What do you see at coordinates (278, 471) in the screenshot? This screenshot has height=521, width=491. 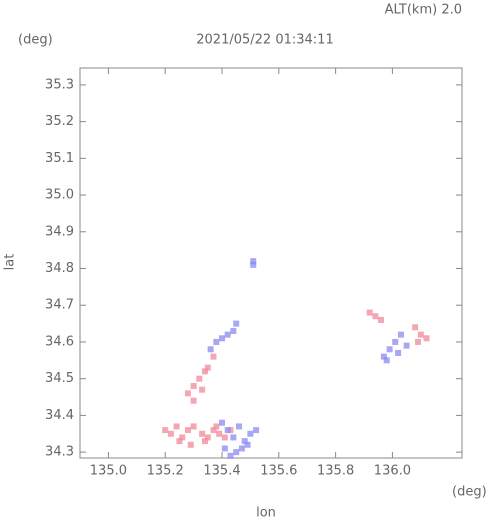 I see `x-tick-label: 135.6` at bounding box center [278, 471].